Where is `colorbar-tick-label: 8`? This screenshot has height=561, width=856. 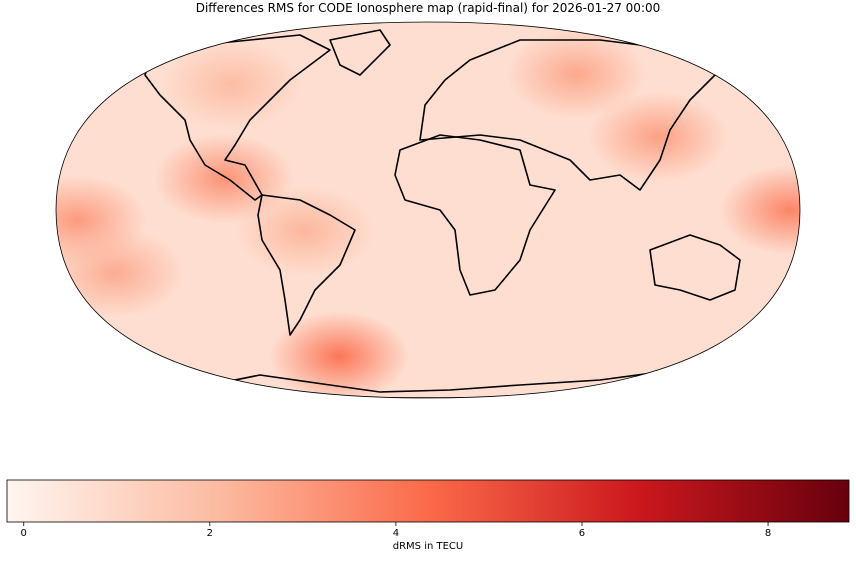
colorbar-tick-label: 8 is located at coordinates (768, 533).